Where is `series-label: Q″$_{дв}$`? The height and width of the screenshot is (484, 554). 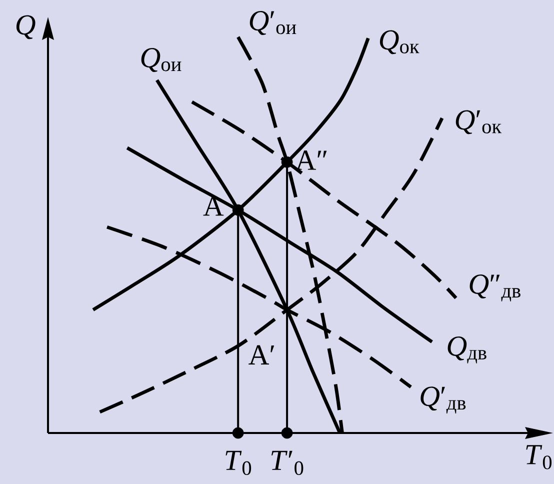 series-label: Q″$_{дв}$ is located at coordinates (495, 288).